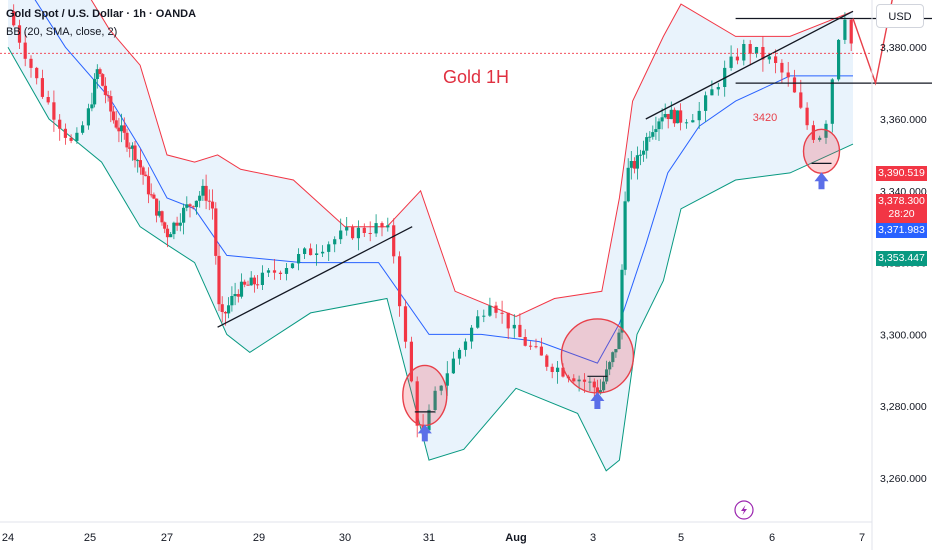  I want to click on time-tick-label: 6, so click(772, 538).